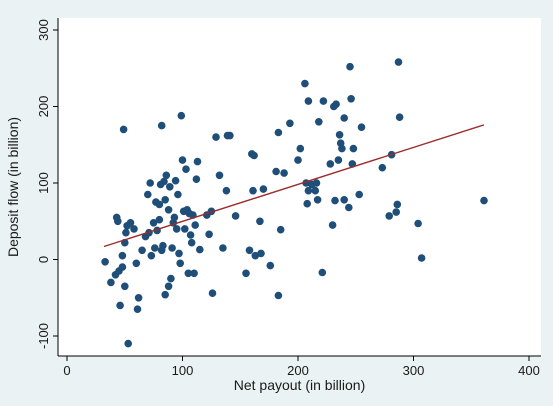 This screenshot has height=406, width=553. What do you see at coordinates (43, 30) in the screenshot?
I see `y-tick-label: 300` at bounding box center [43, 30].